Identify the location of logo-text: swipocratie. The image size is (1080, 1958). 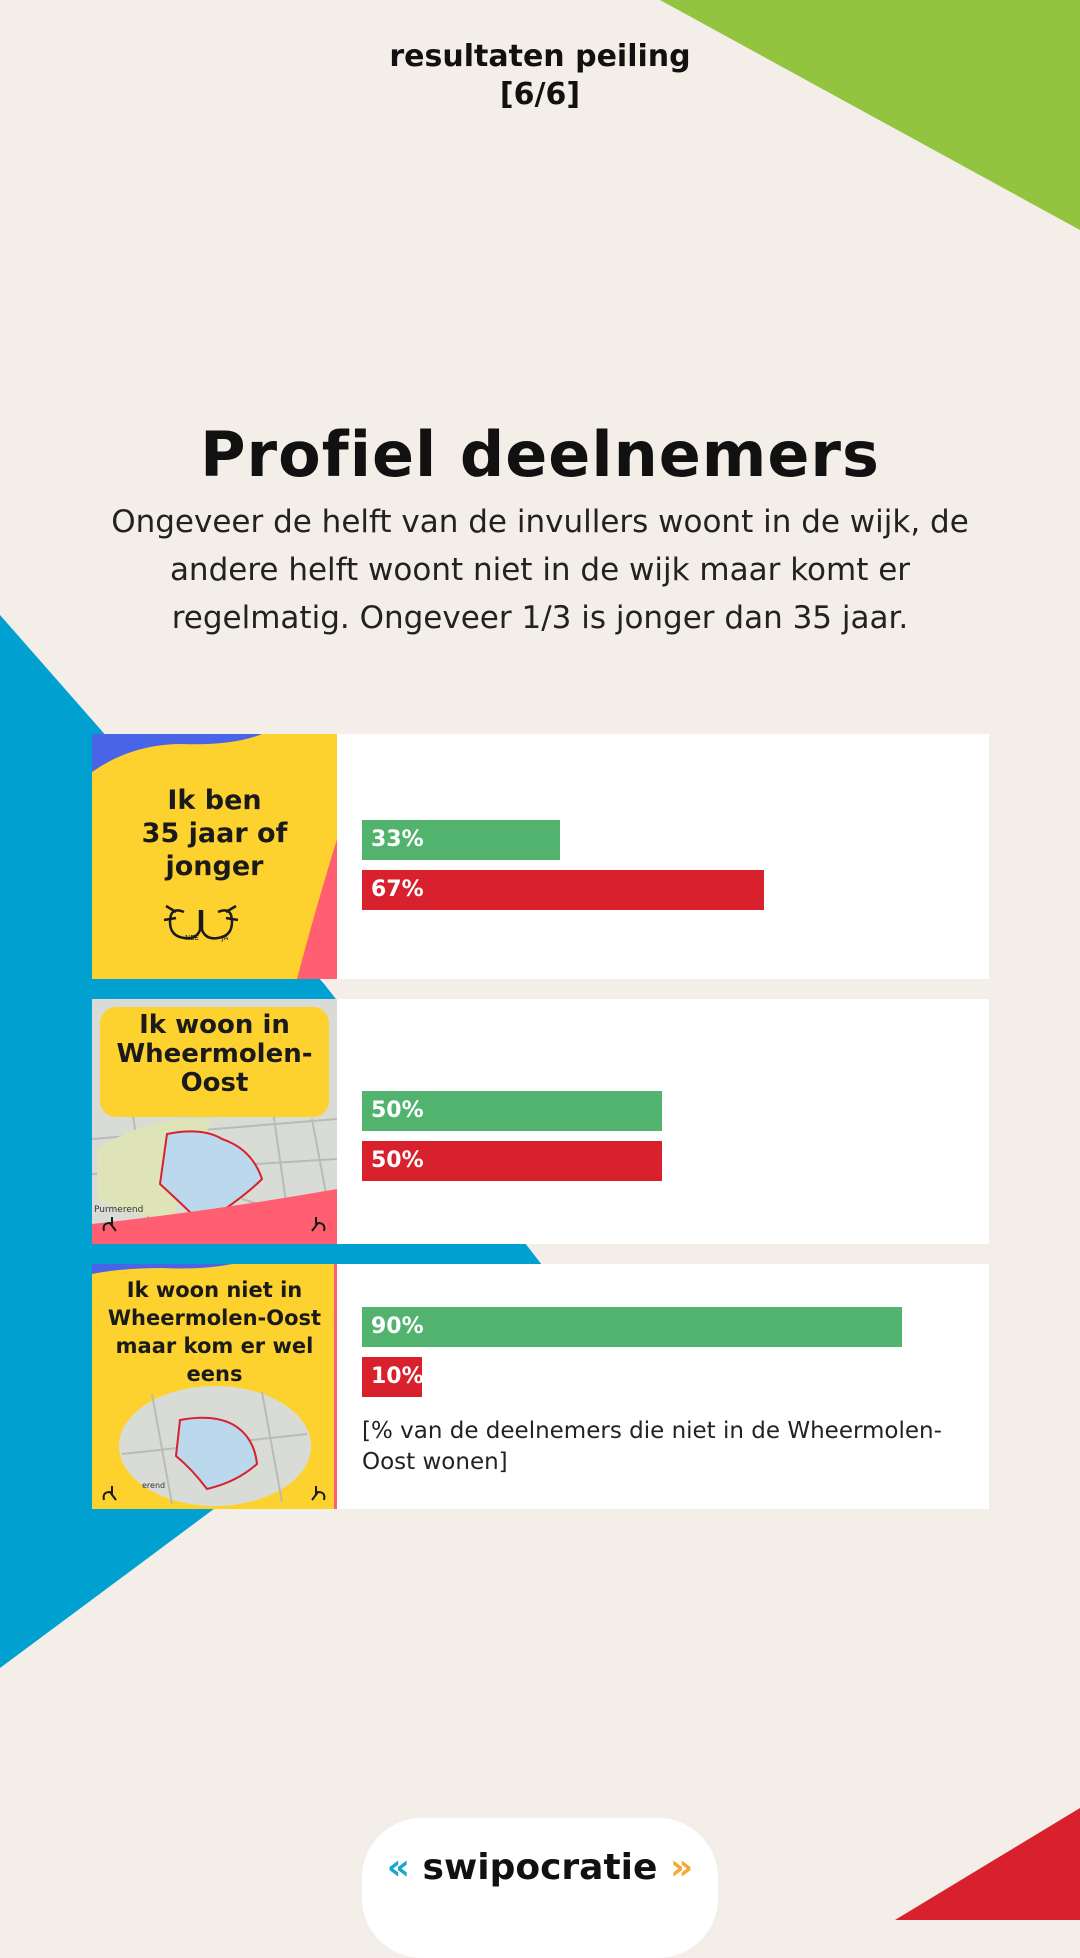
(540, 1867).